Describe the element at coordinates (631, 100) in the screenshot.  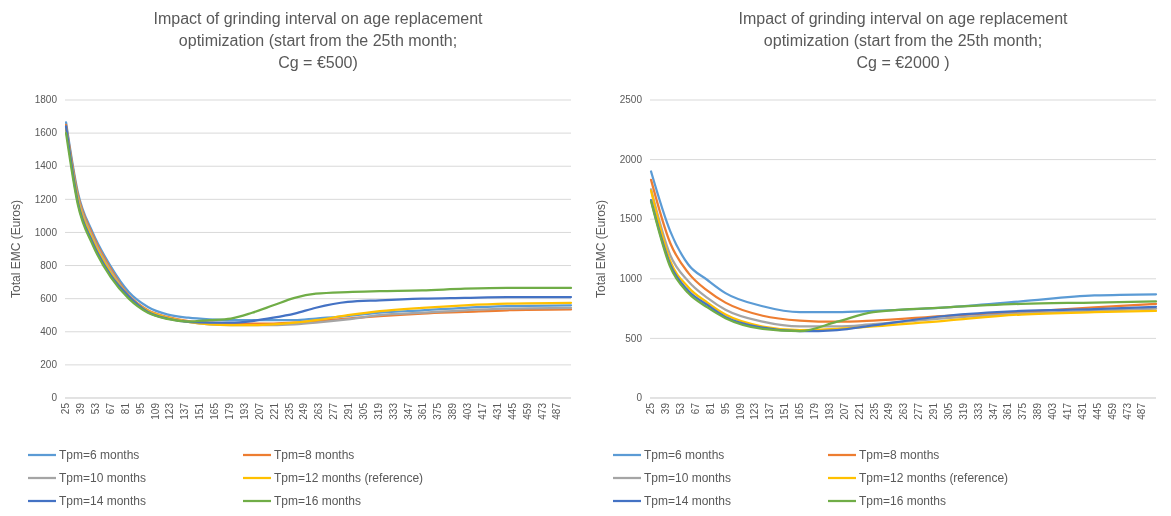
I see `y-tick-label: 2500` at that location.